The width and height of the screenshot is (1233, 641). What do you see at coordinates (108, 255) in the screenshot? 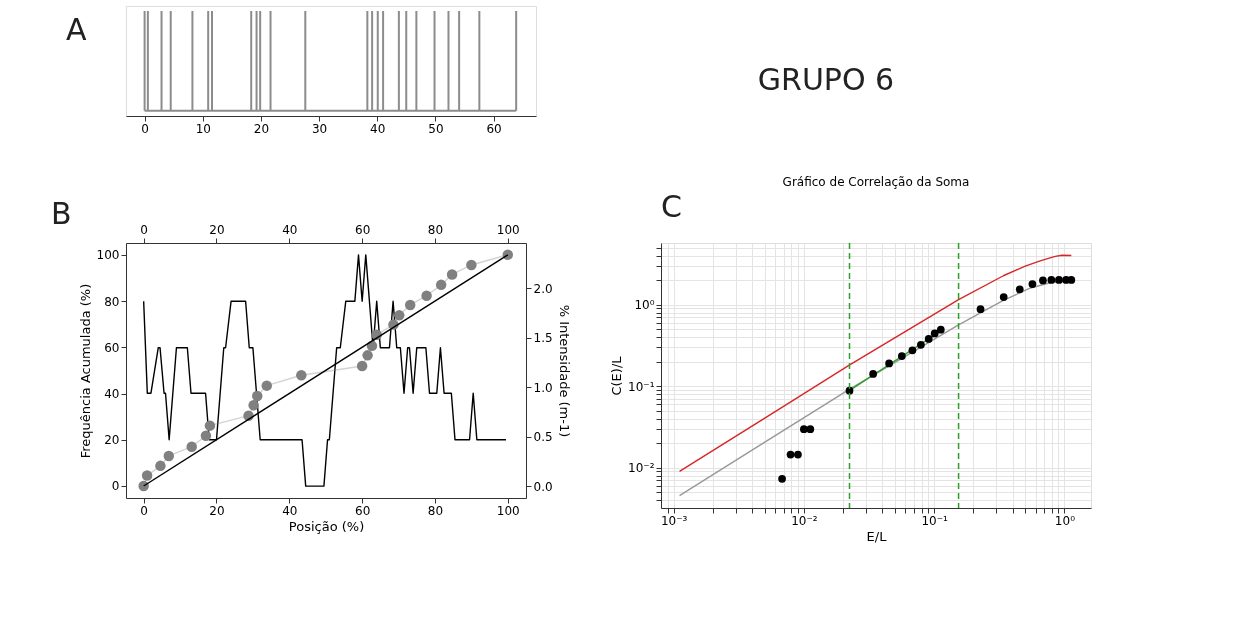
I see `y-tick-label: 100` at bounding box center [108, 255].